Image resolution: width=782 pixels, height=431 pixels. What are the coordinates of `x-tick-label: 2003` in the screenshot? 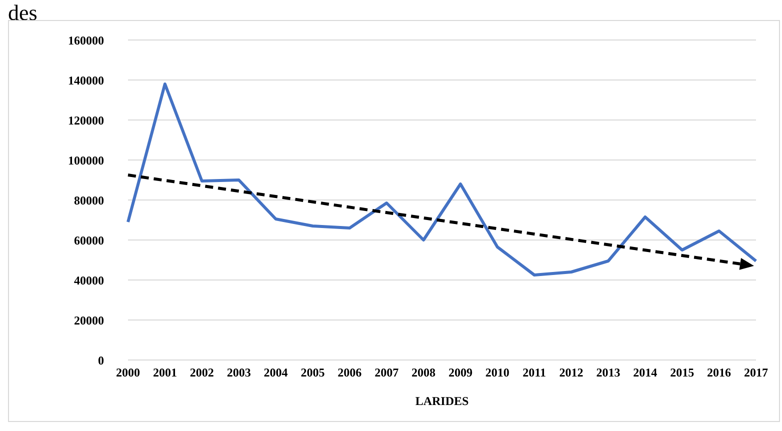 It's located at (238, 373).